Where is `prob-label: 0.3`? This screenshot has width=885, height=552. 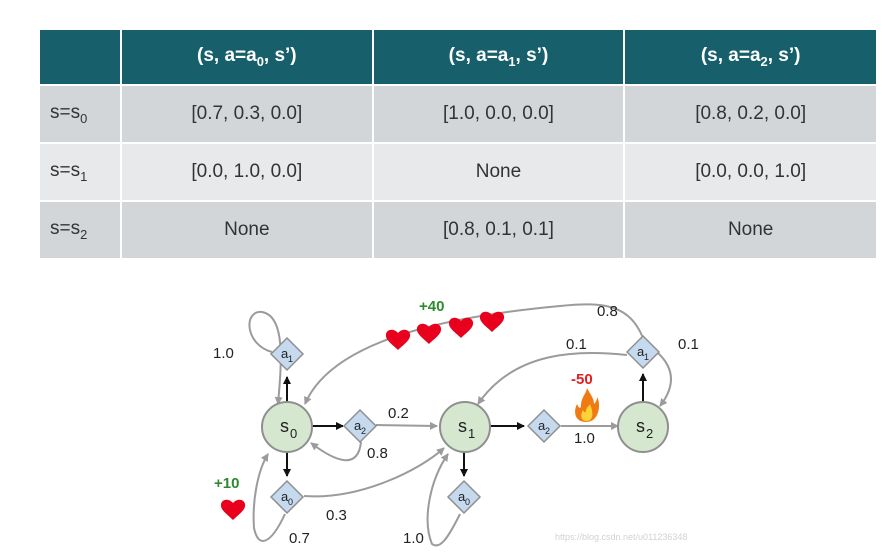
prob-label: 0.3 is located at coordinates (336, 515).